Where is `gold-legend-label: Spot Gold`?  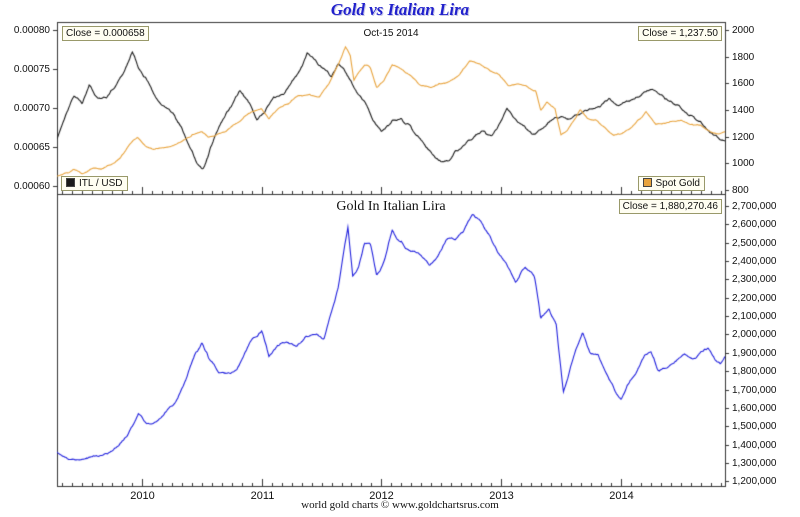
gold-legend-label: Spot Gold is located at coordinates (677, 183).